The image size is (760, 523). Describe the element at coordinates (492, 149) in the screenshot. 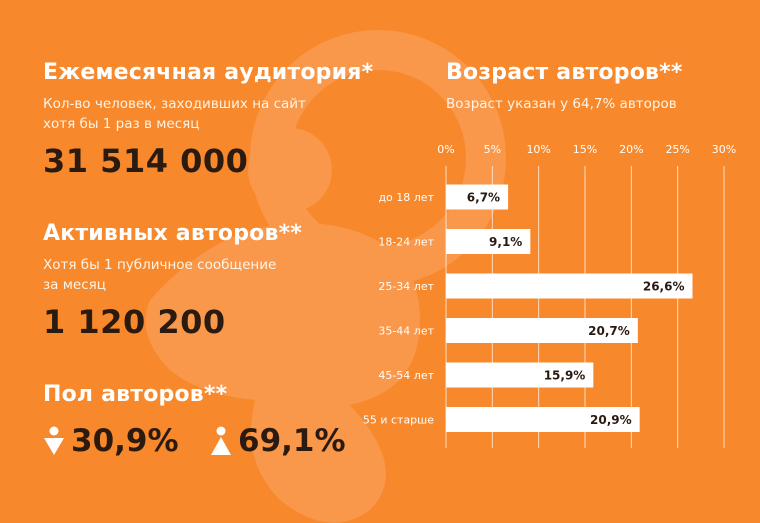

I see `tick-label: 5%` at that location.